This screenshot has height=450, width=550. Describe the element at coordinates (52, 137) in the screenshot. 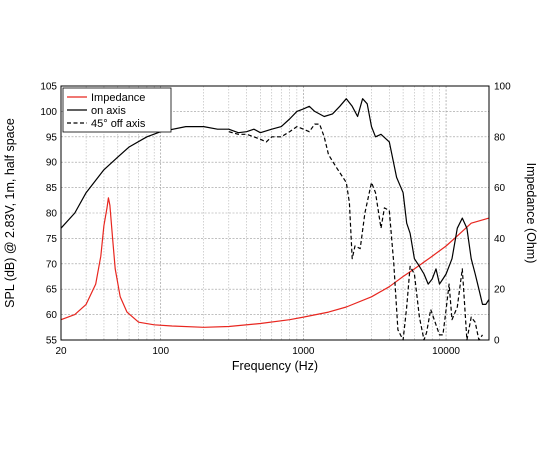

I see `y-left-tick-label: 95` at that location.